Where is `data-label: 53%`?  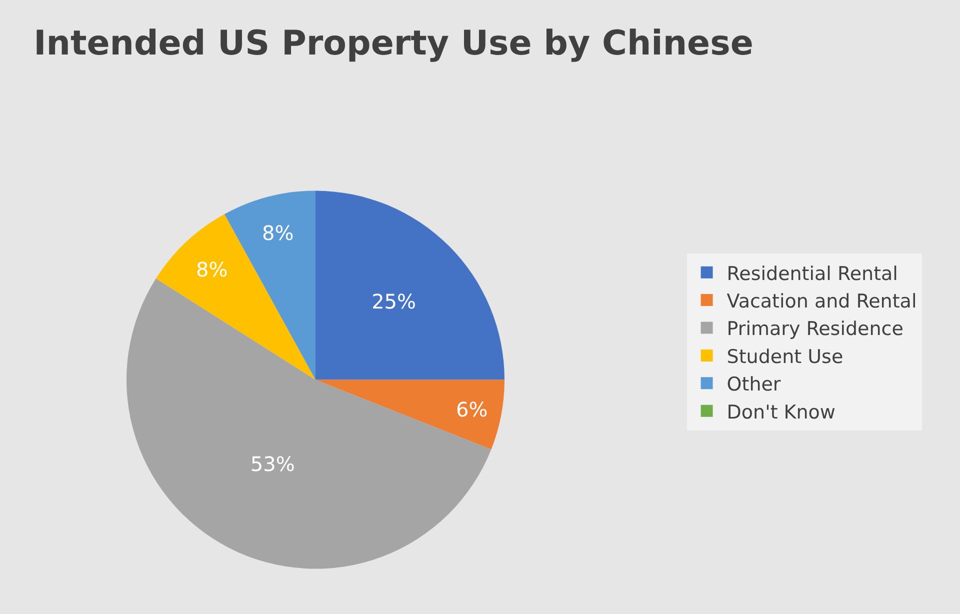
data-label: 53% is located at coordinates (272, 464).